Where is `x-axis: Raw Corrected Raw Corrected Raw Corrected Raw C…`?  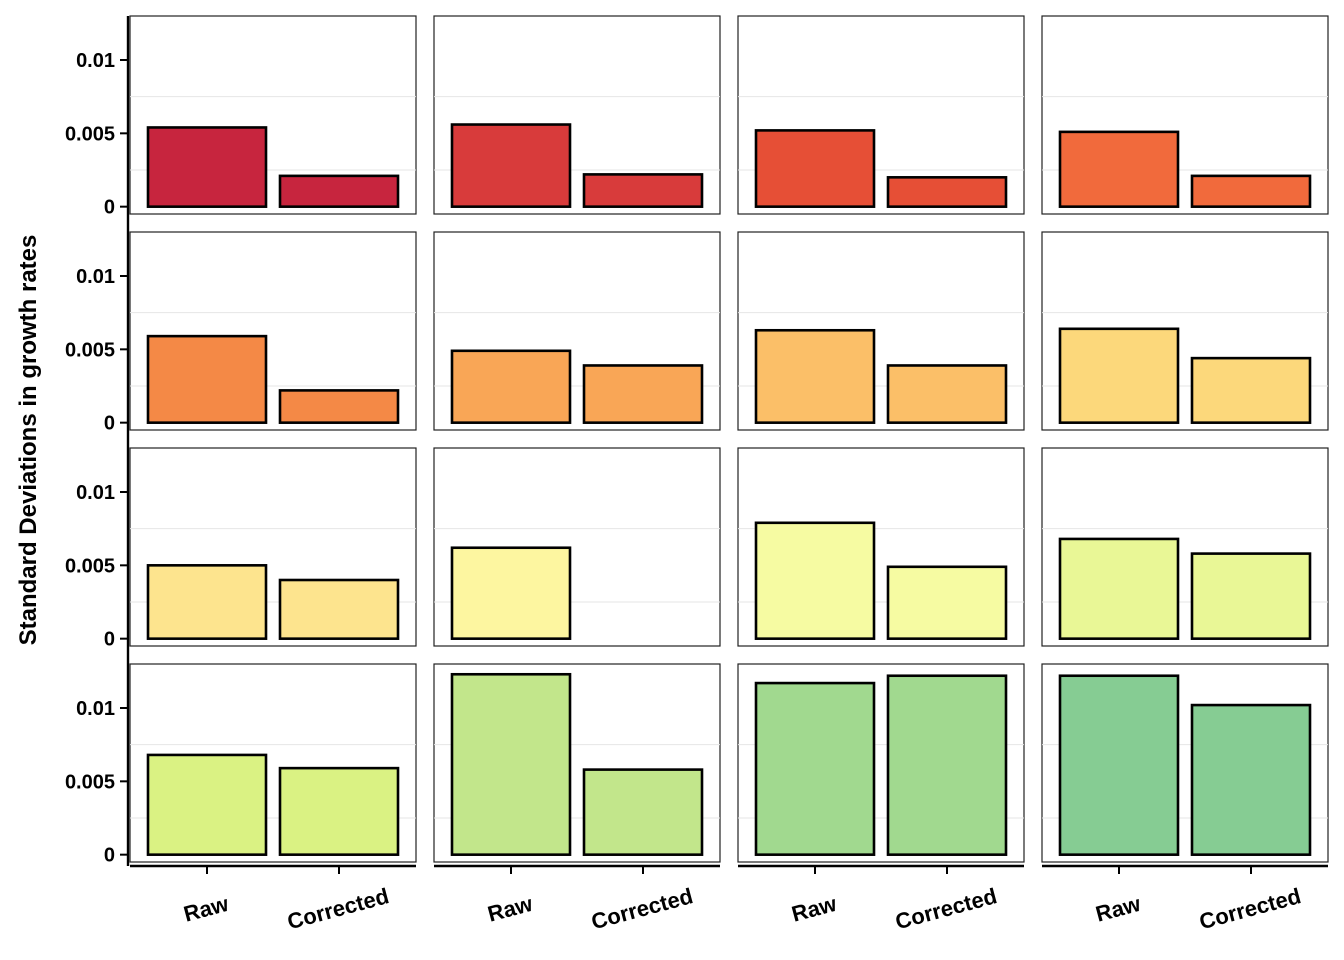
x-axis: Raw Corrected Raw Corrected Raw Corrected Raw C… is located at coordinates (729, 899).